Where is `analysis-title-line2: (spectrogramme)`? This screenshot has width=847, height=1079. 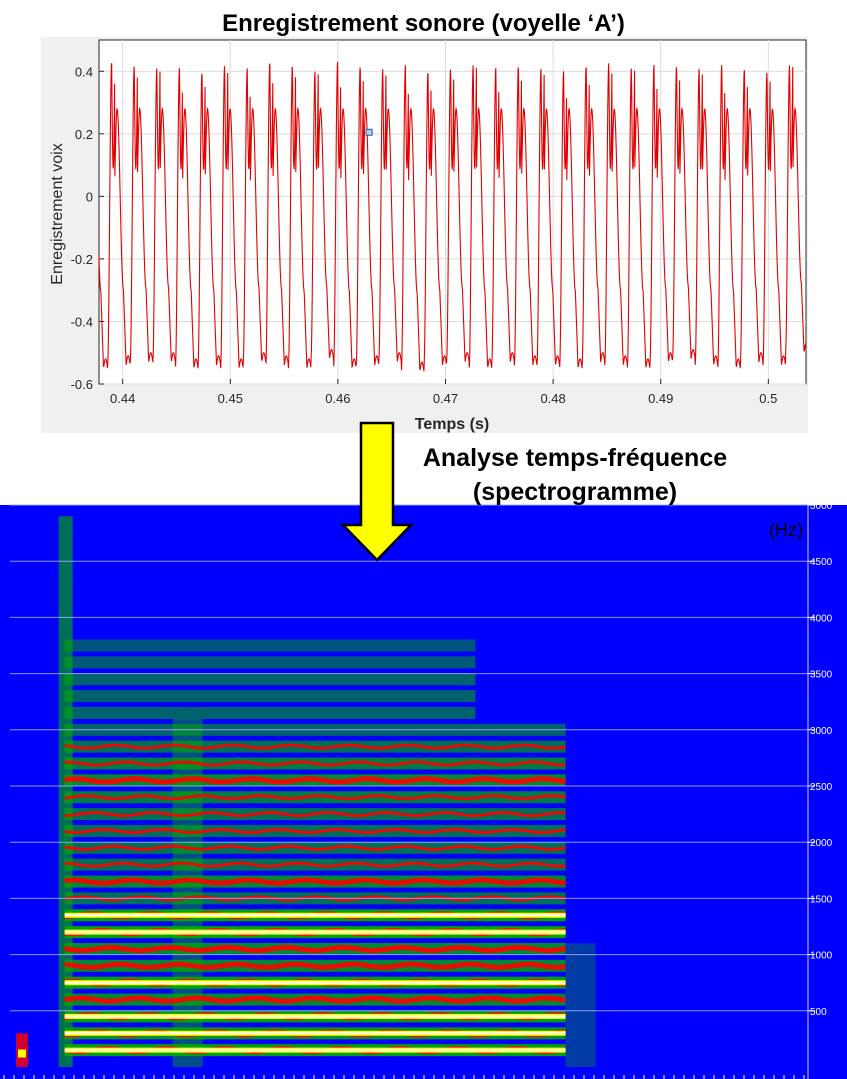 analysis-title-line2: (spectrogramme) is located at coordinates (575, 492).